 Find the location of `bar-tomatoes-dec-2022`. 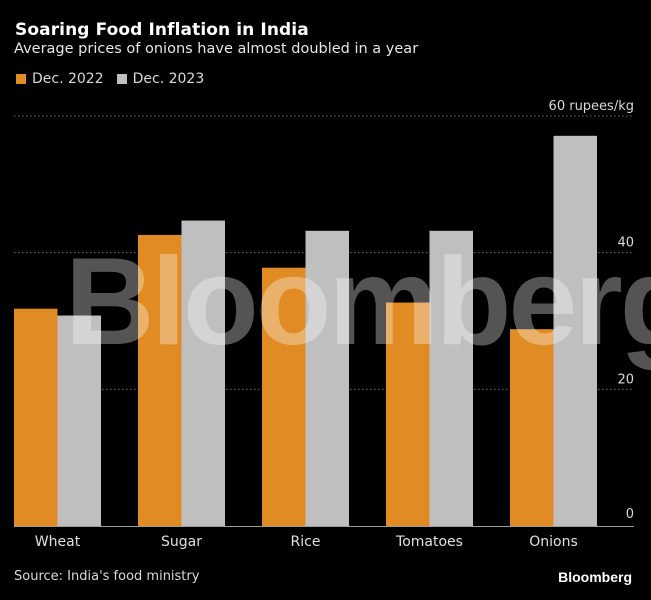

bar-tomatoes-dec-2022 is located at coordinates (408, 414).